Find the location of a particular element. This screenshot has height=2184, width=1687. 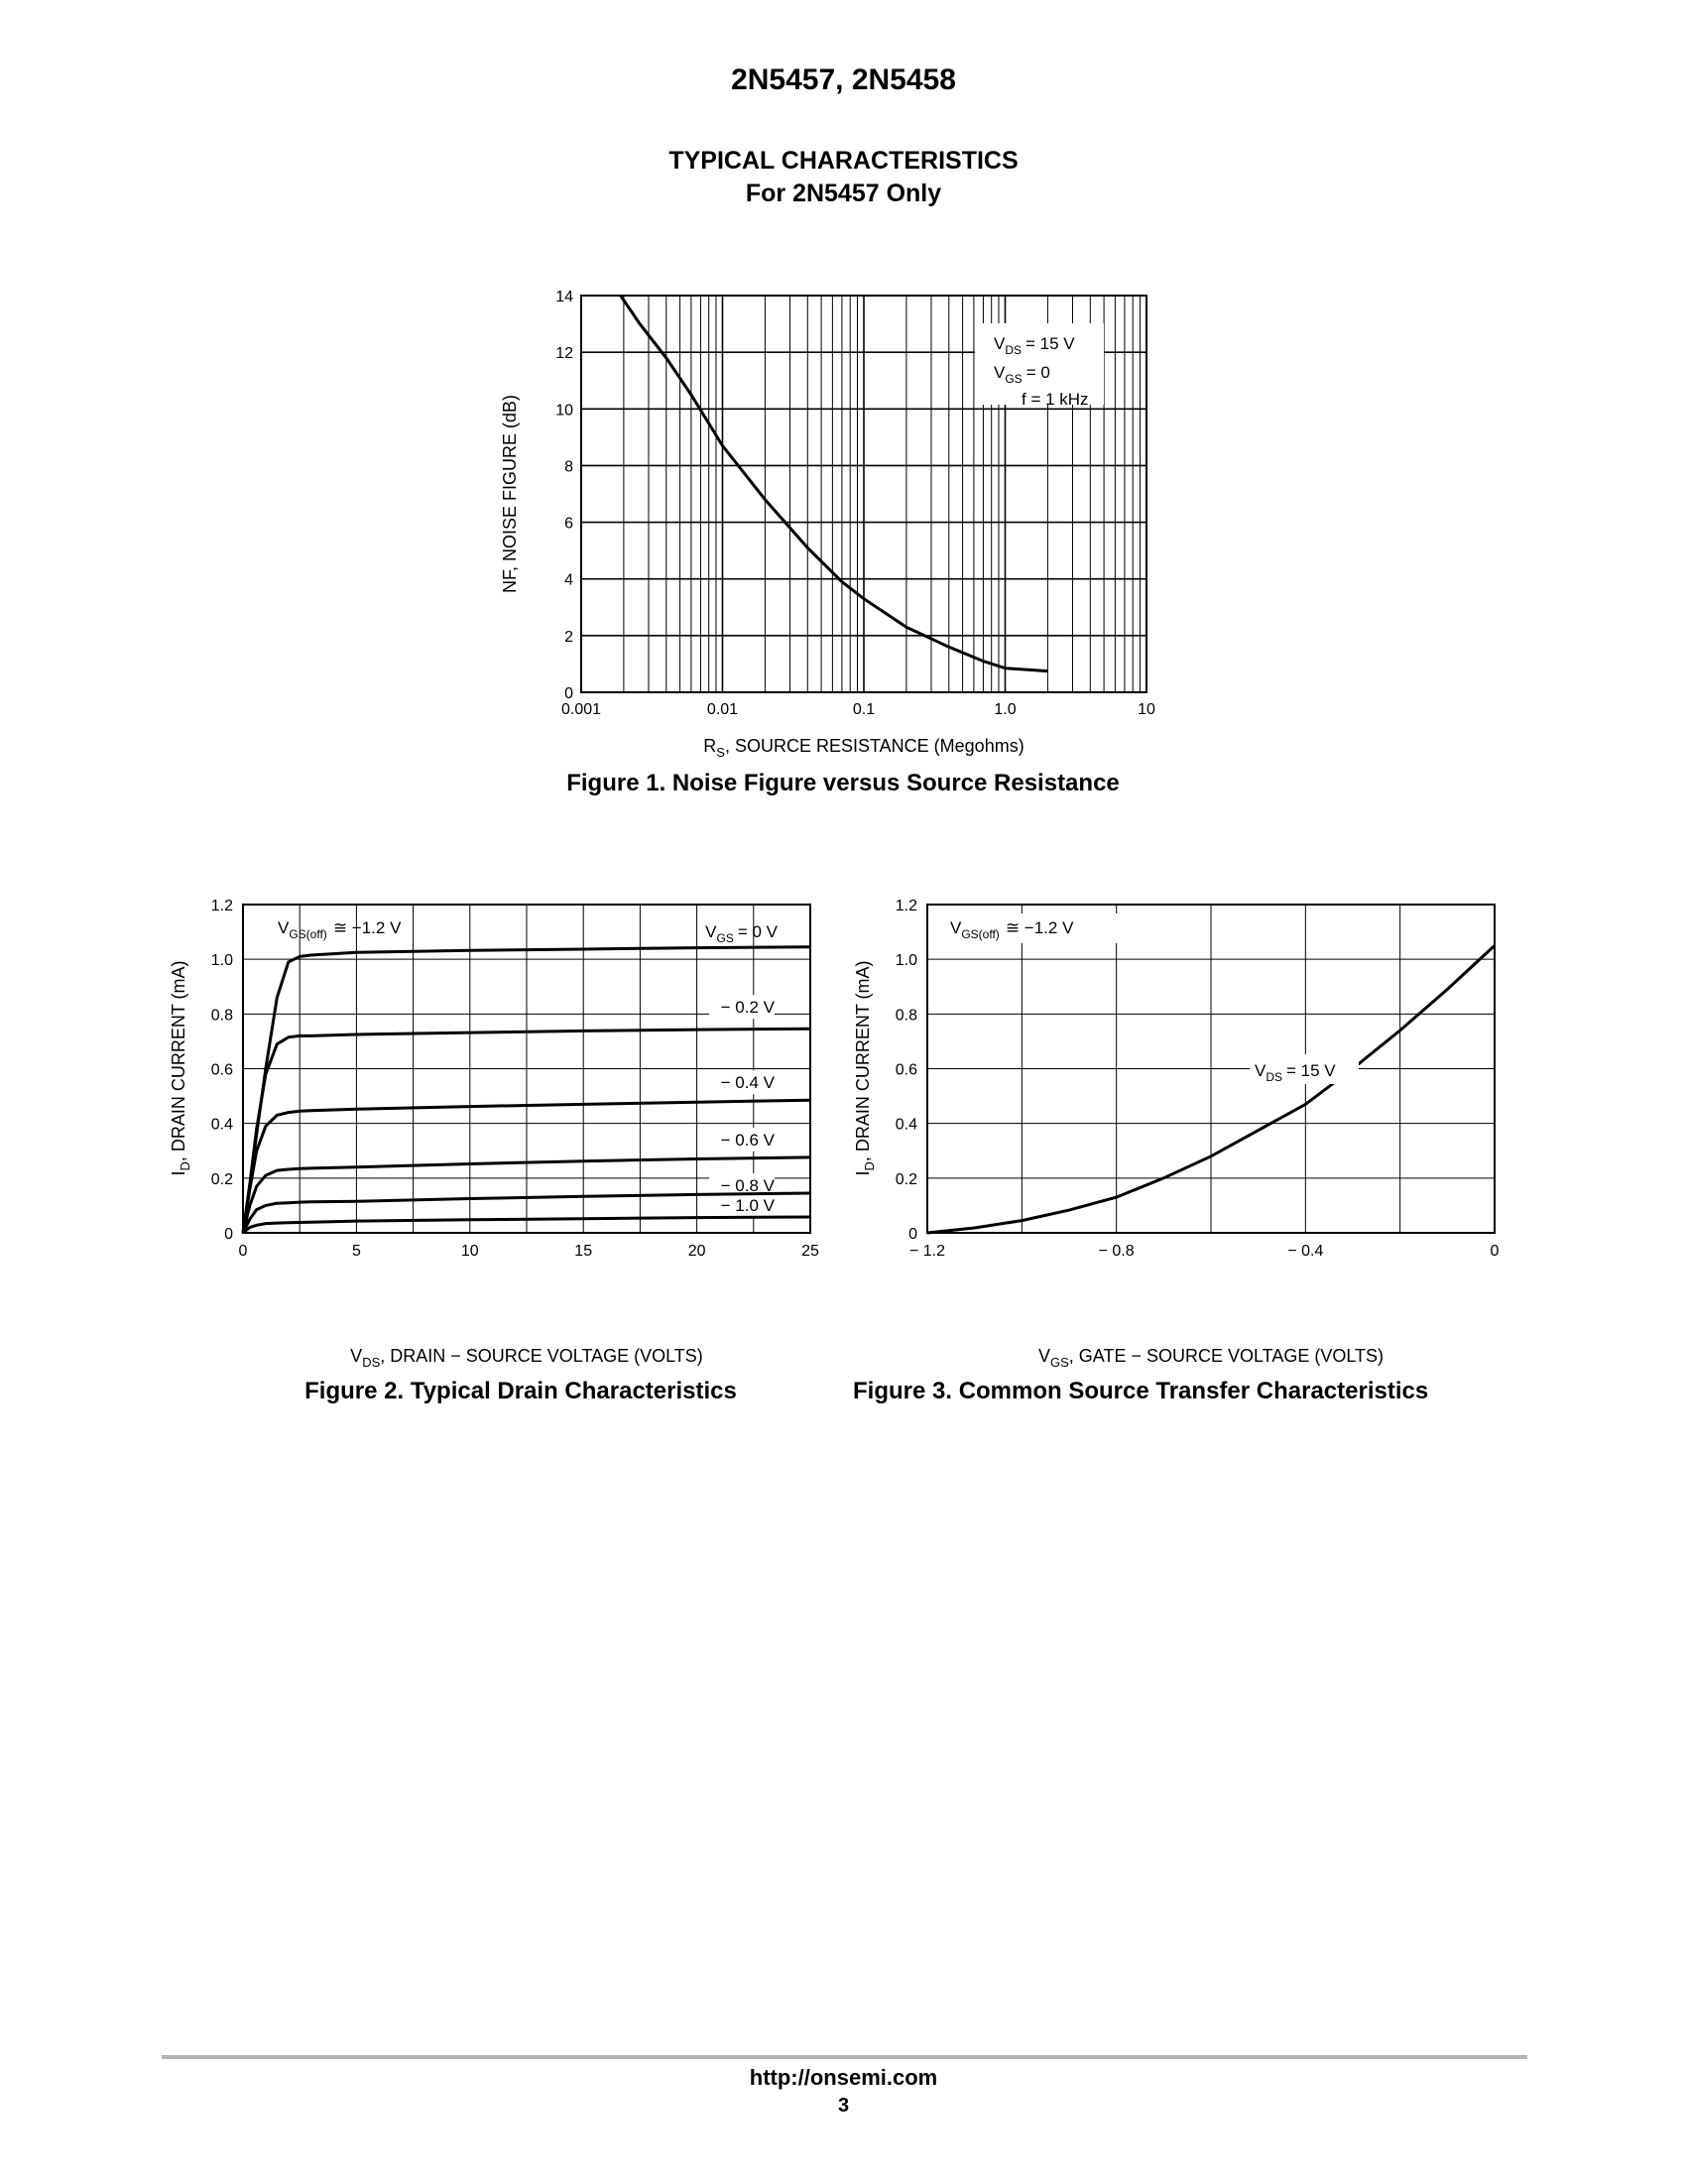

figure2-ylabel: ID, DRAIN CURRENT (mA) is located at coordinates (180, 1067).